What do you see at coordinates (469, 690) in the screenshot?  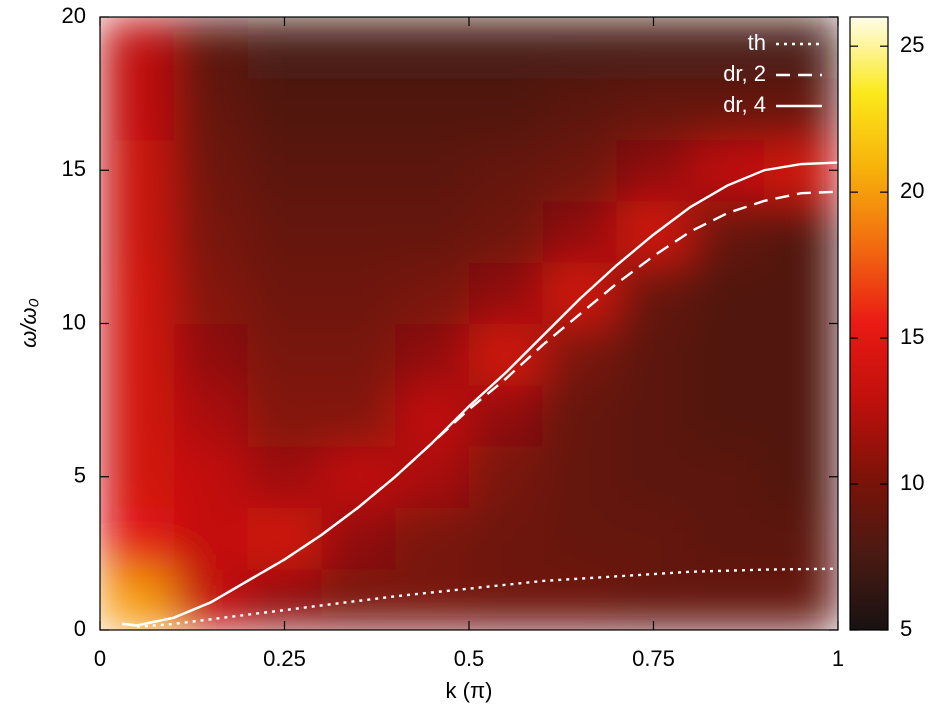 I see `x-axis-label: k (π)` at bounding box center [469, 690].